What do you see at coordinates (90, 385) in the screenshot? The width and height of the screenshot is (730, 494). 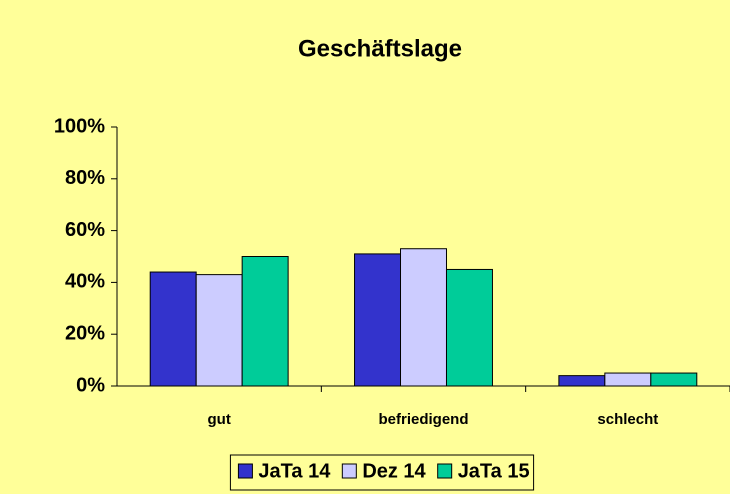 I see `y-tick-label: 0%` at bounding box center [90, 385].